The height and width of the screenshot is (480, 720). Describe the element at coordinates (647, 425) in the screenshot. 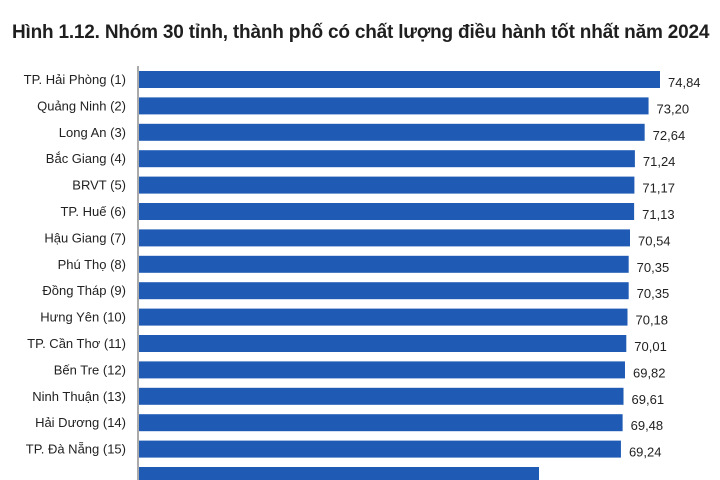

I see `value-label: 69,48` at that location.